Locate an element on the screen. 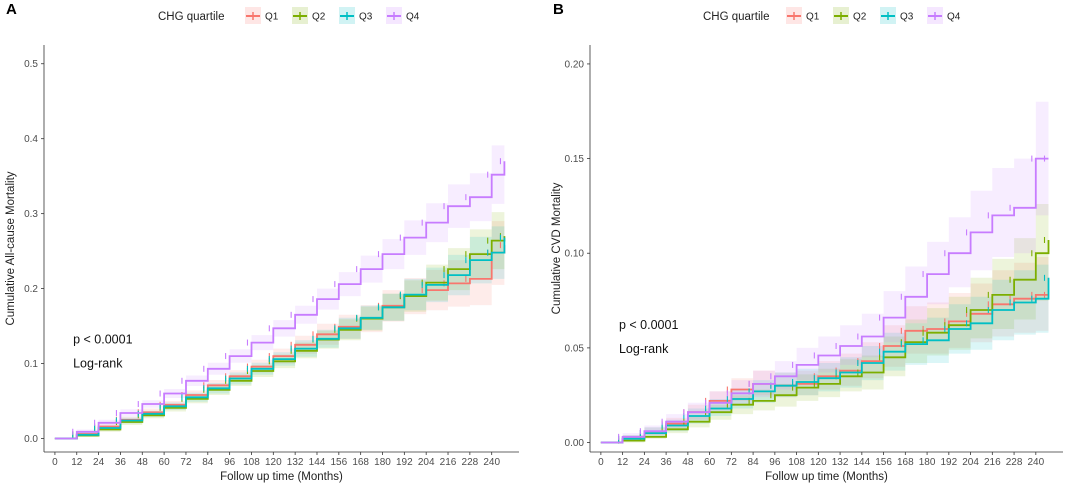 The image size is (1080, 490). panel-b-x-axis-title: Follow up time (Months) is located at coordinates (826, 477).